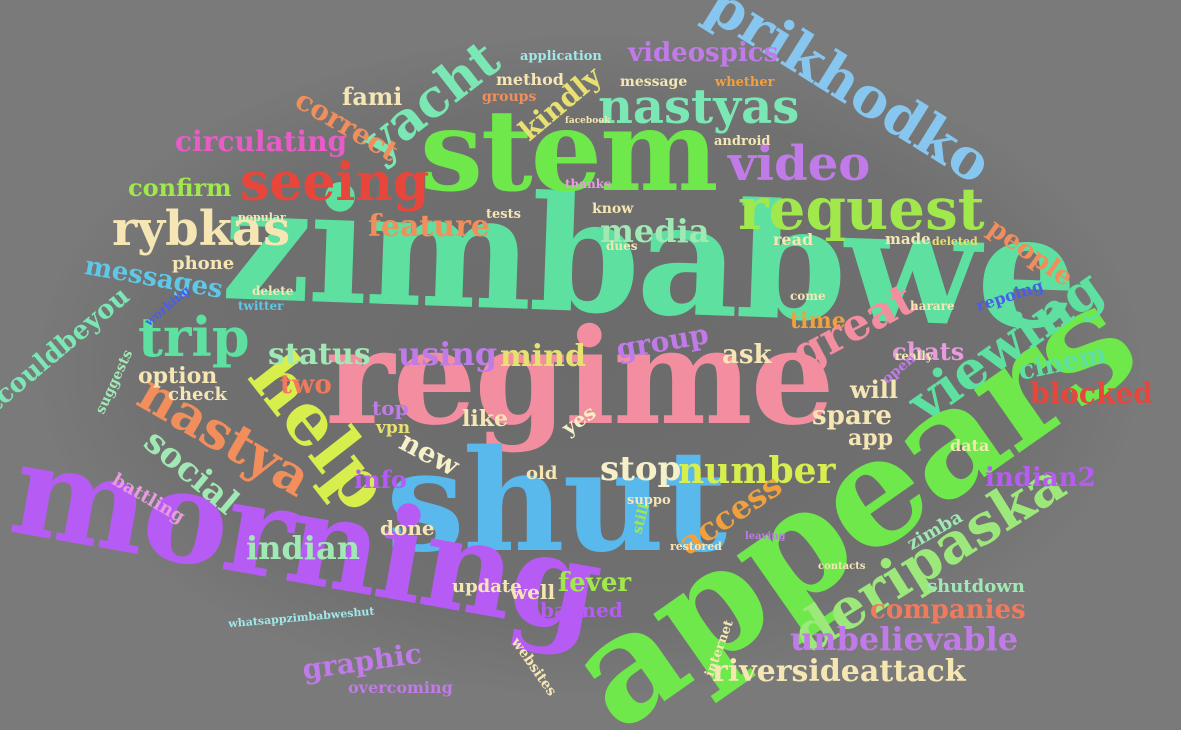  I want to click on word-banned: banned, so click(581, 610).